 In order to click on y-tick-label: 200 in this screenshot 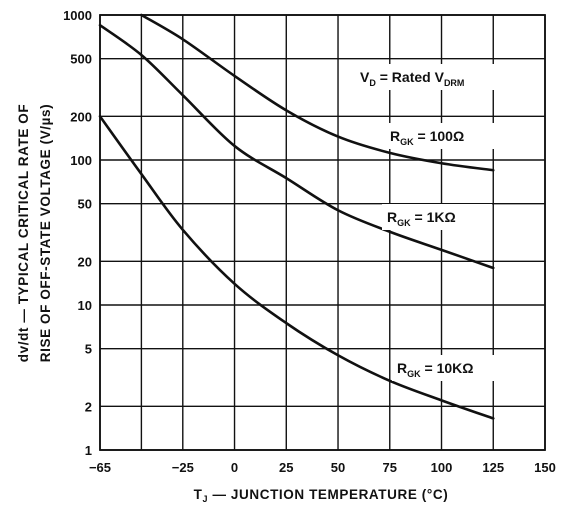, I will do `click(81, 116)`.